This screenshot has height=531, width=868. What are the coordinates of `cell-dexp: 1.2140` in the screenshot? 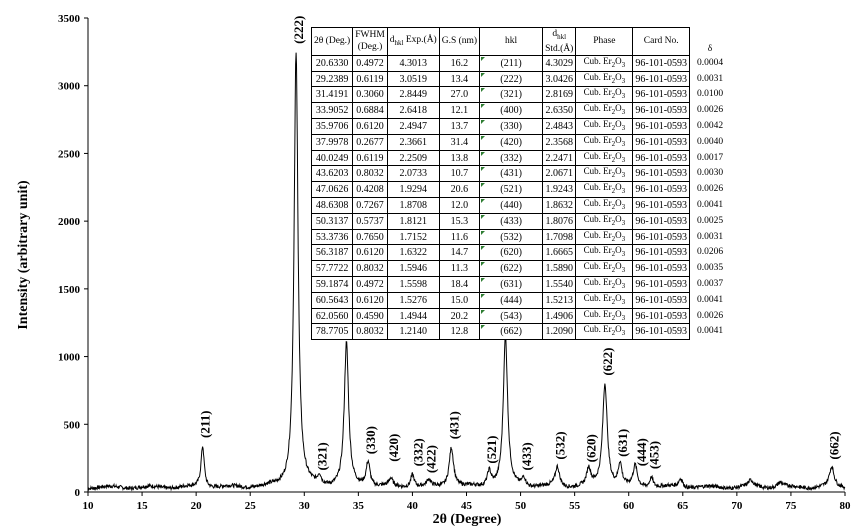 It's located at (413, 332).